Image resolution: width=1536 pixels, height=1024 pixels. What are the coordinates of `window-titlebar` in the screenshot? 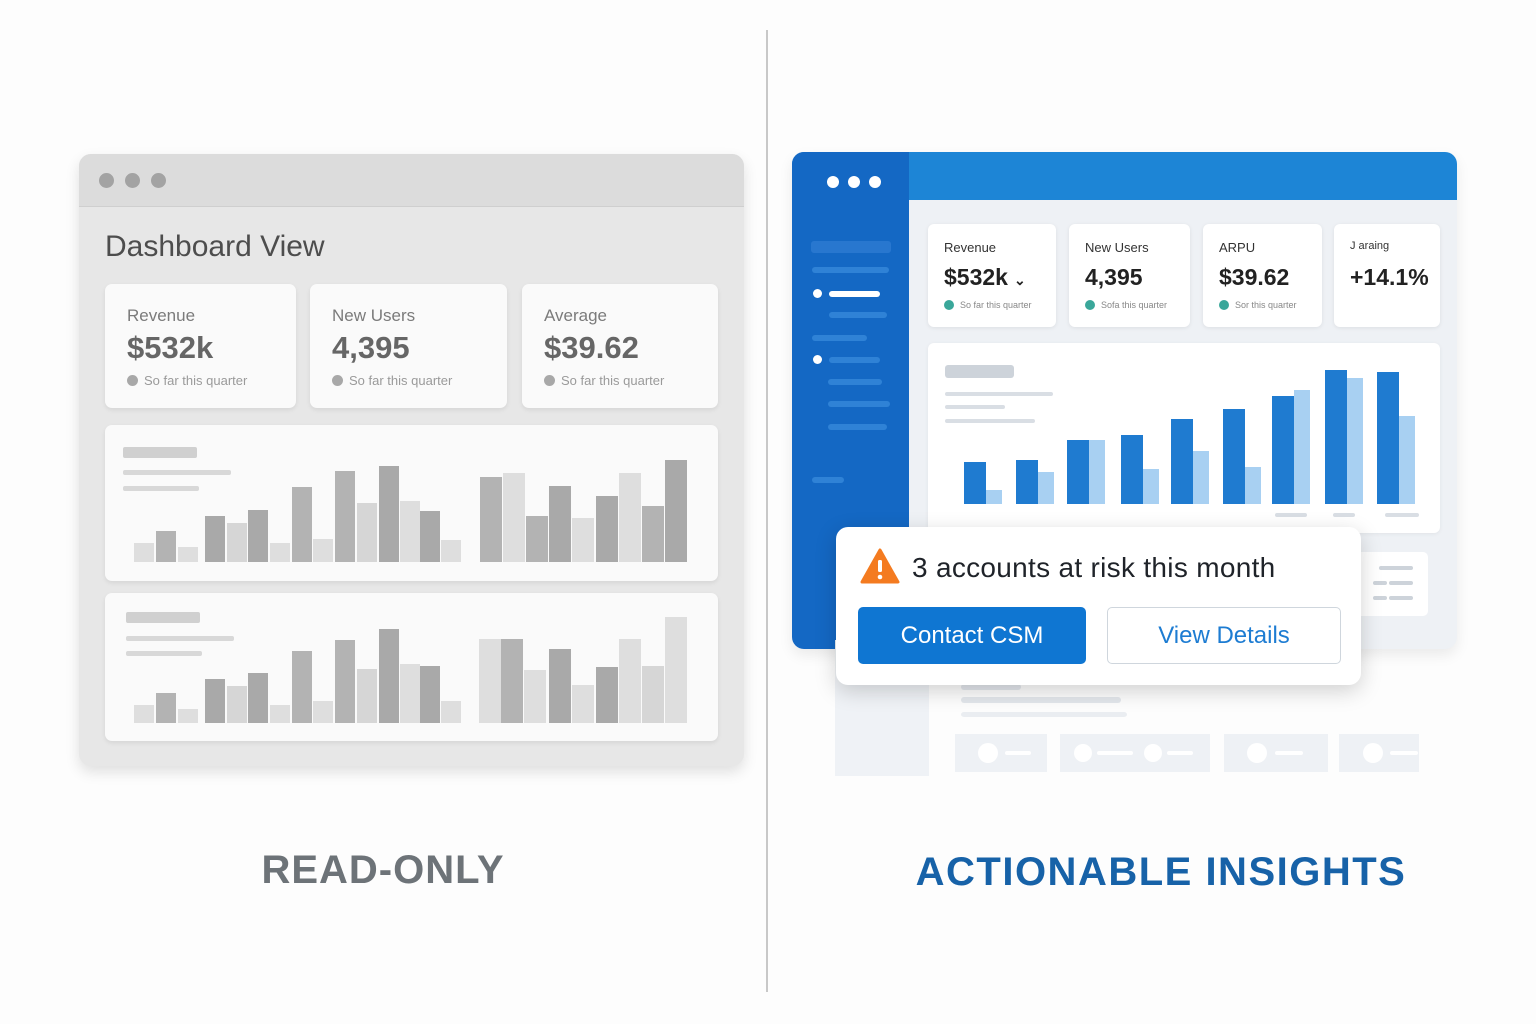 It's located at (411, 180).